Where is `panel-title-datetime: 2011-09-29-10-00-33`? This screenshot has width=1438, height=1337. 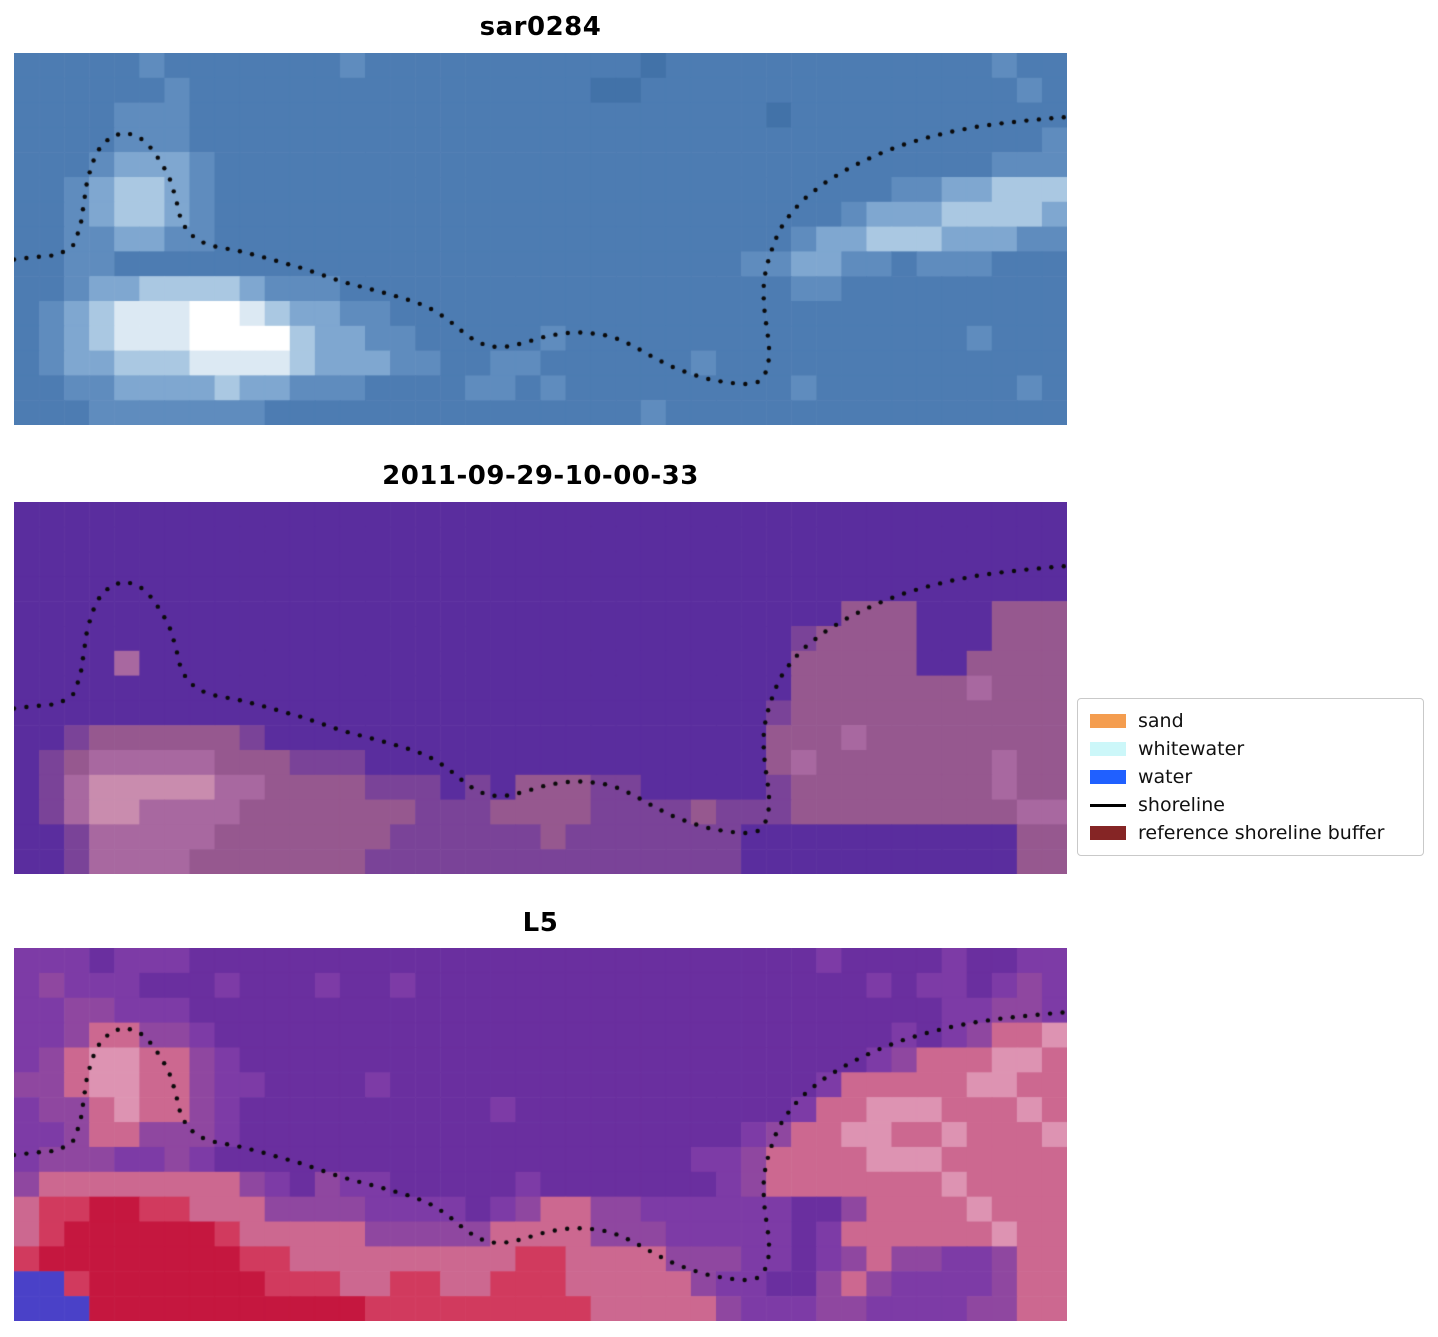 panel-title-datetime: 2011-09-29-10-00-33 is located at coordinates (540, 476).